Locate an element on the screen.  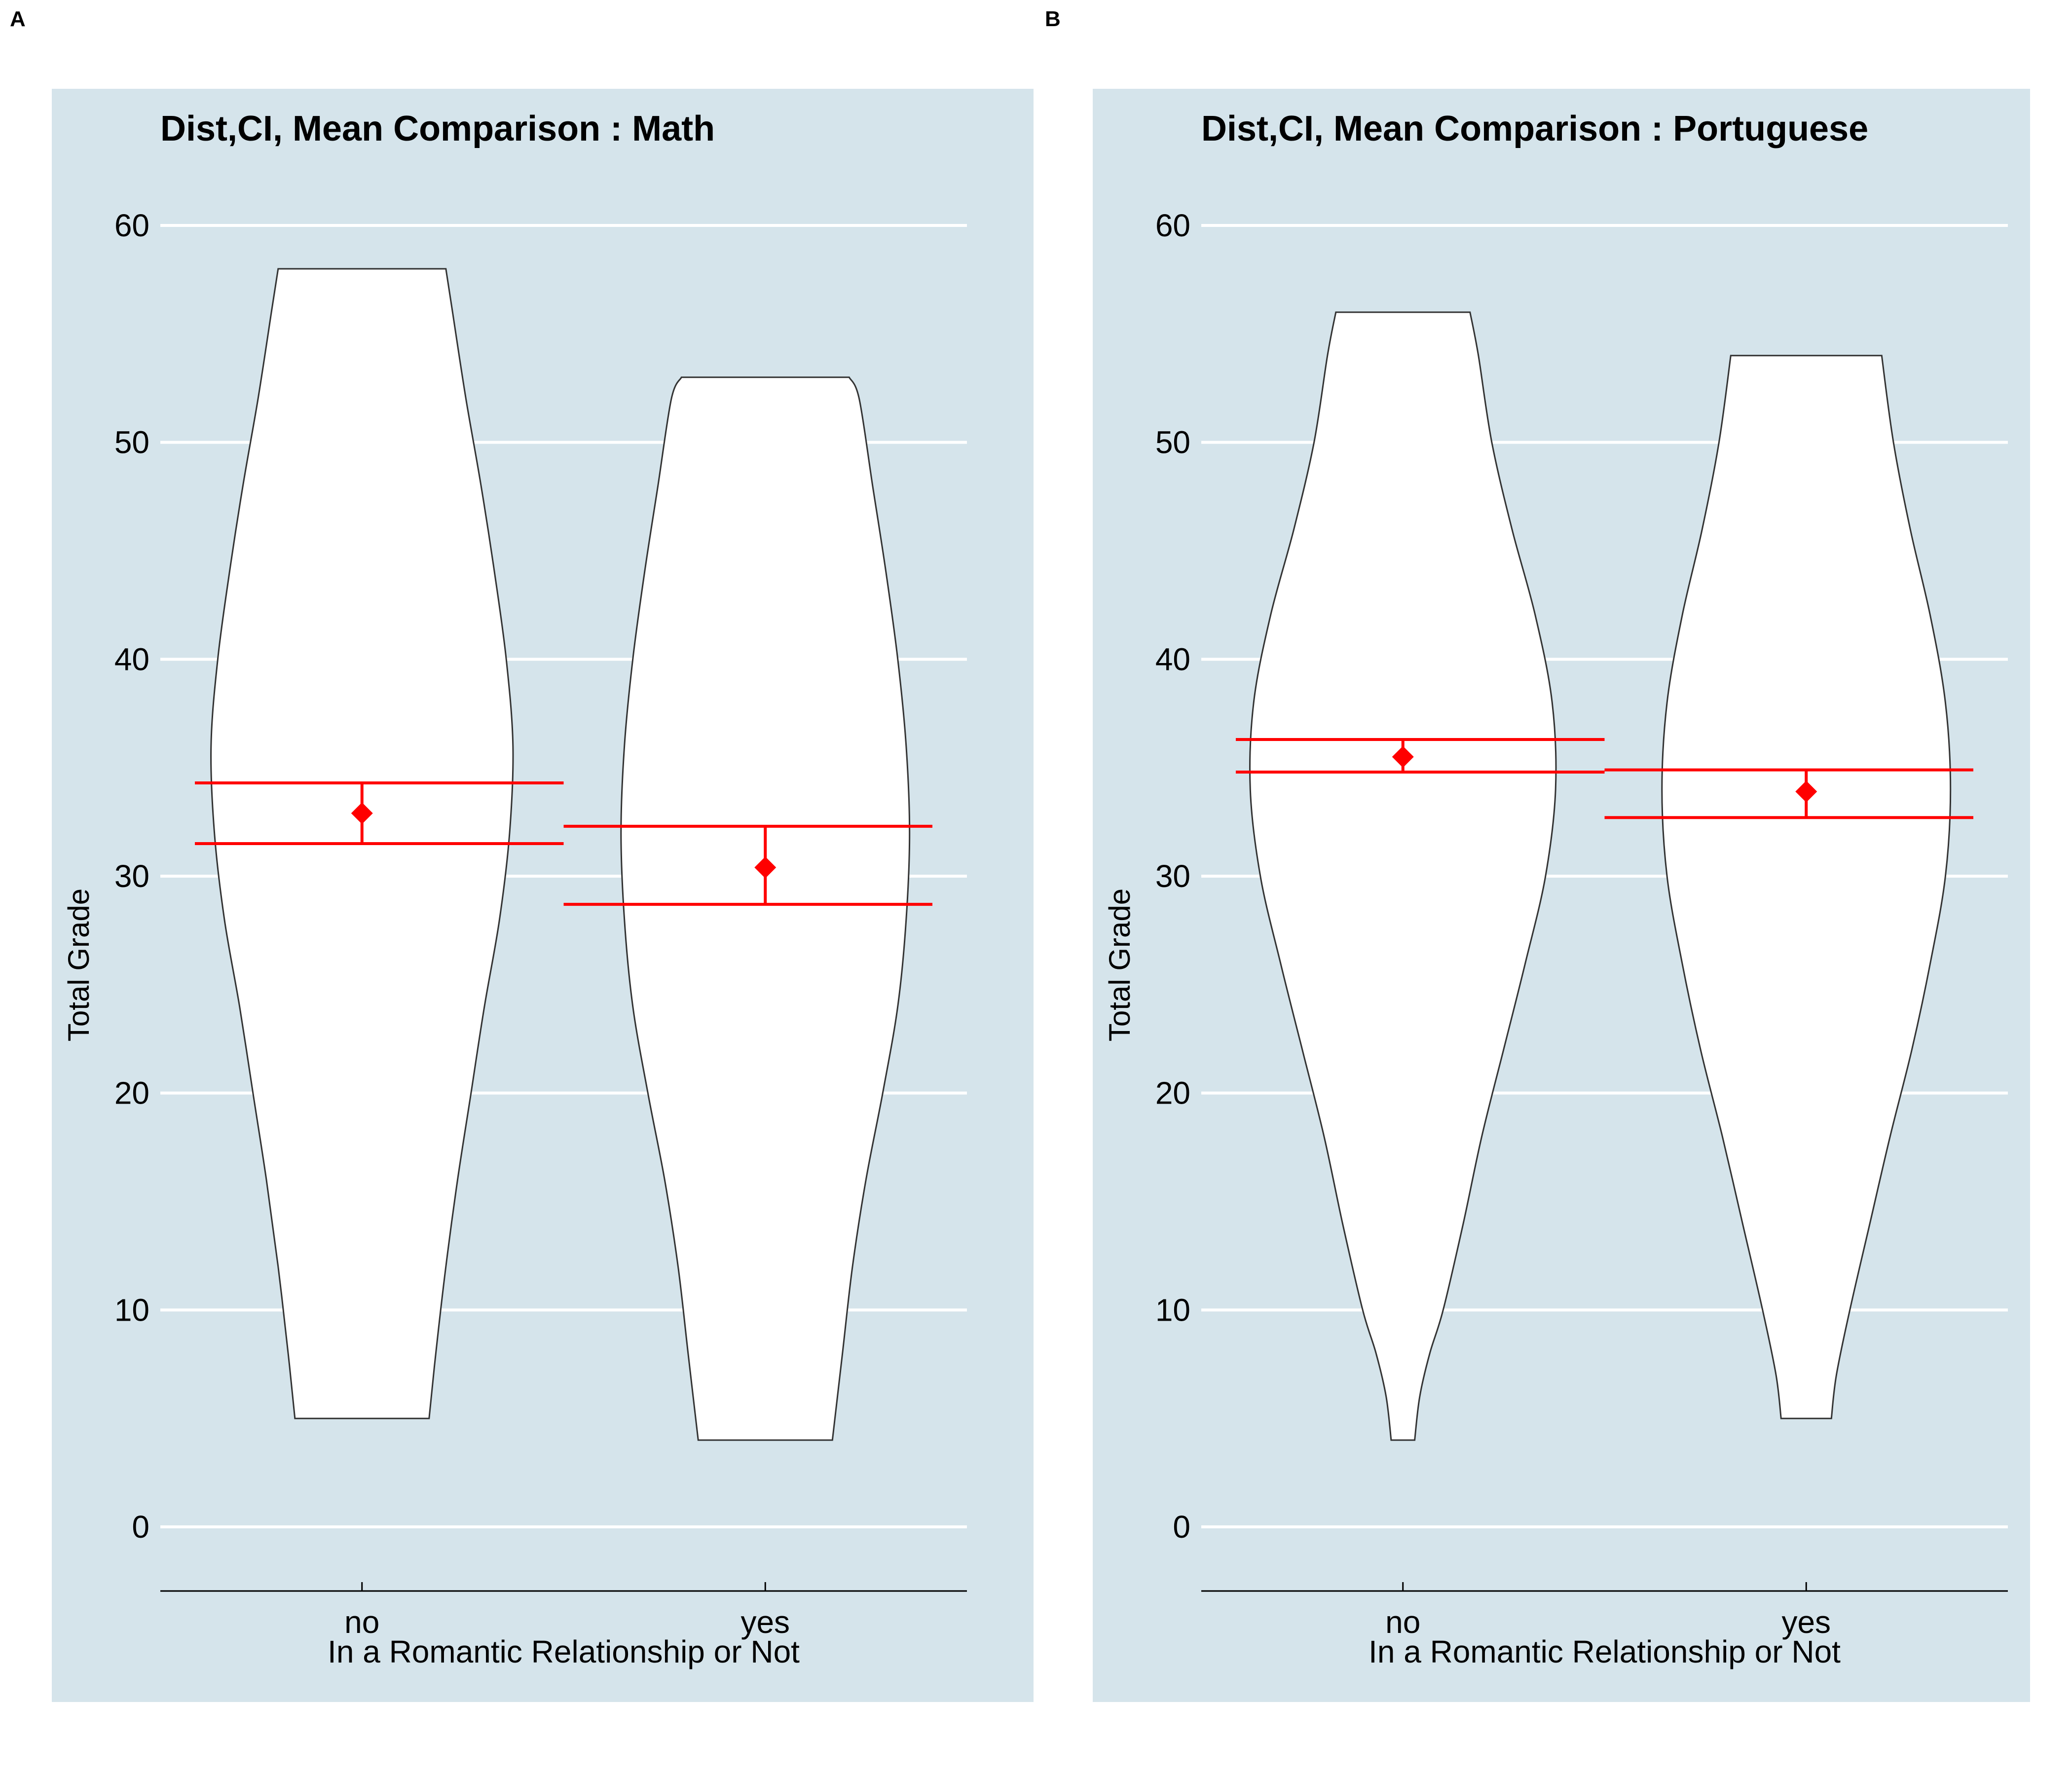
panel-a-letter: A is located at coordinates (18, 19).